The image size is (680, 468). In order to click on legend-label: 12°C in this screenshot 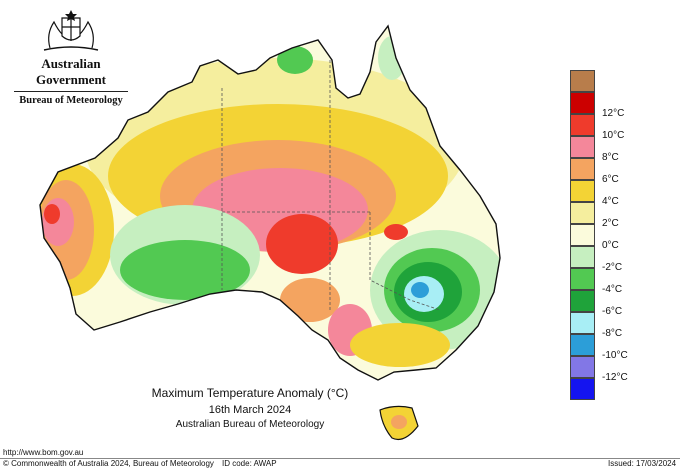, I will do `click(613, 113)`.